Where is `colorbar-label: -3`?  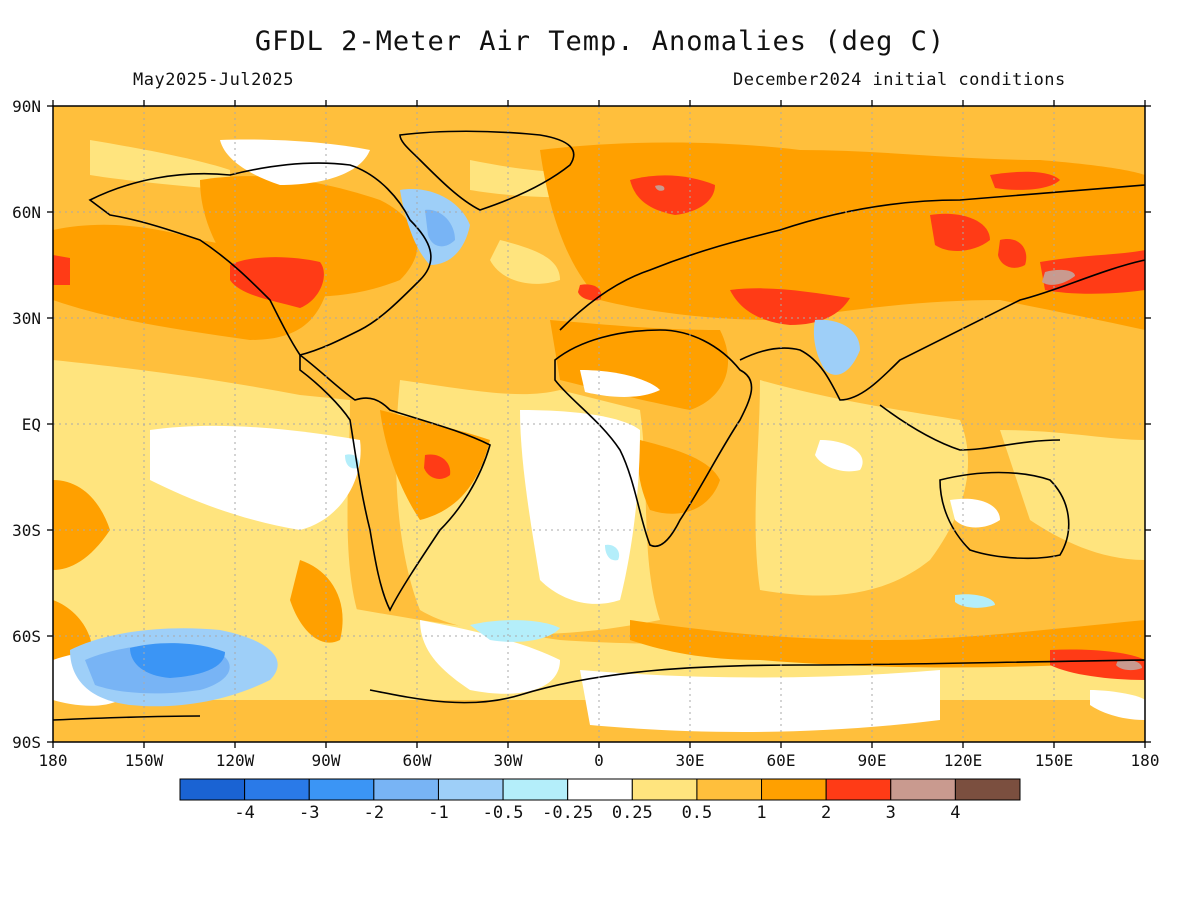
colorbar-label: -3 is located at coordinates (309, 813).